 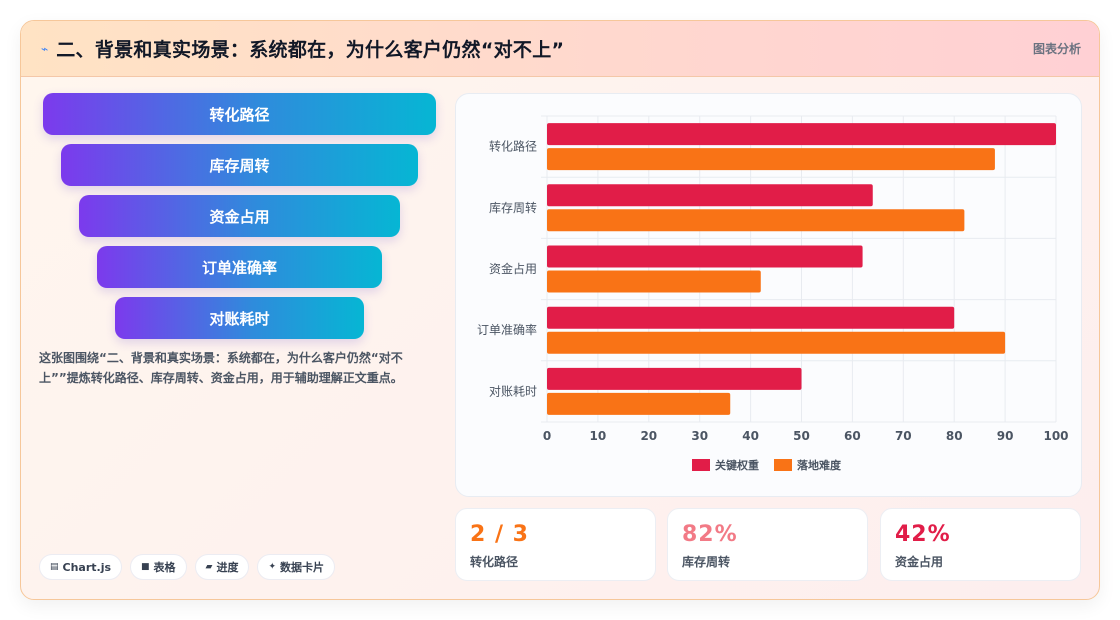 I want to click on x-tick-label: 10, so click(x=598, y=436).